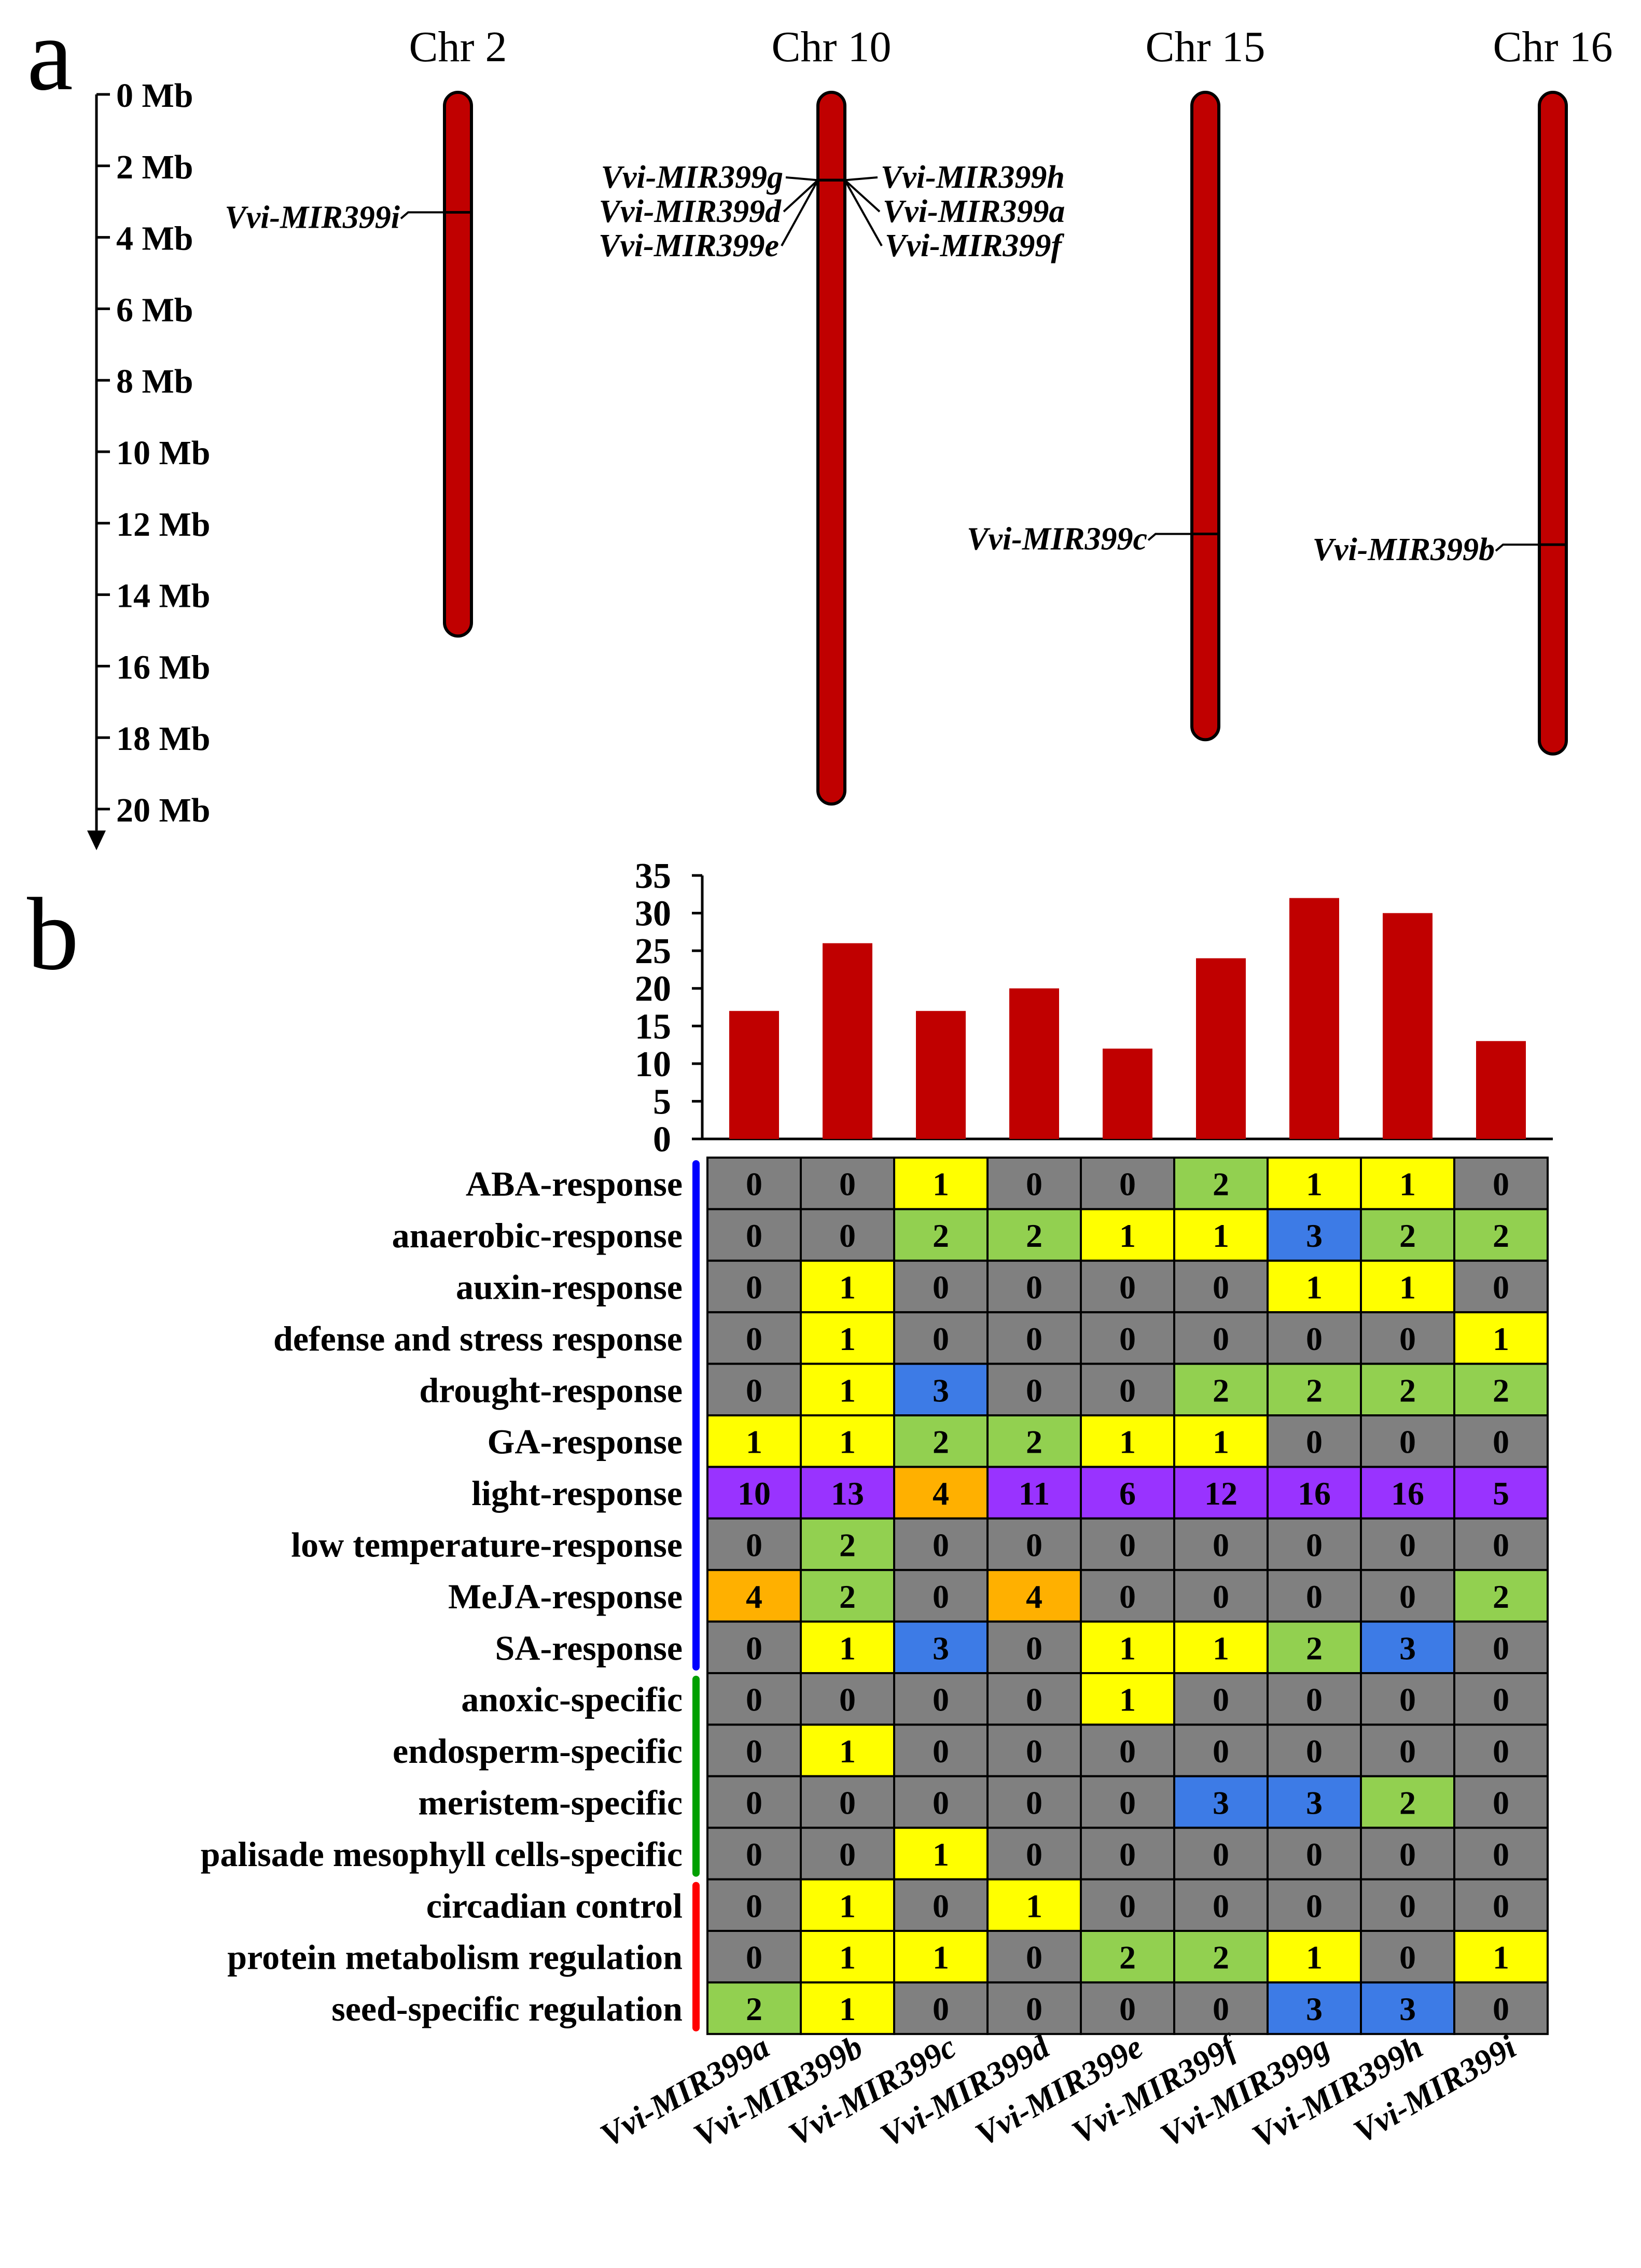  I want to click on gene-label: Vvi-MIR399f, so click(975, 245).